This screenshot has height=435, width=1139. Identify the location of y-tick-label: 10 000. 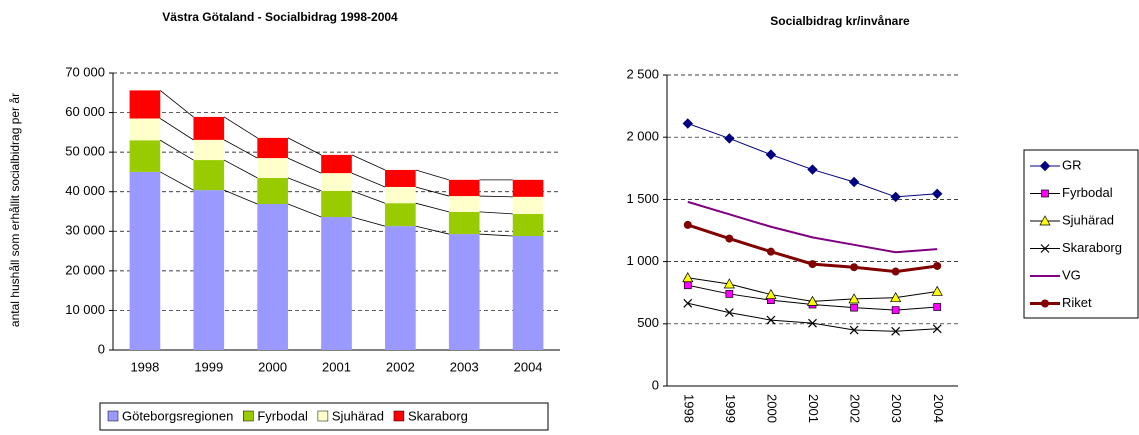
(85, 309).